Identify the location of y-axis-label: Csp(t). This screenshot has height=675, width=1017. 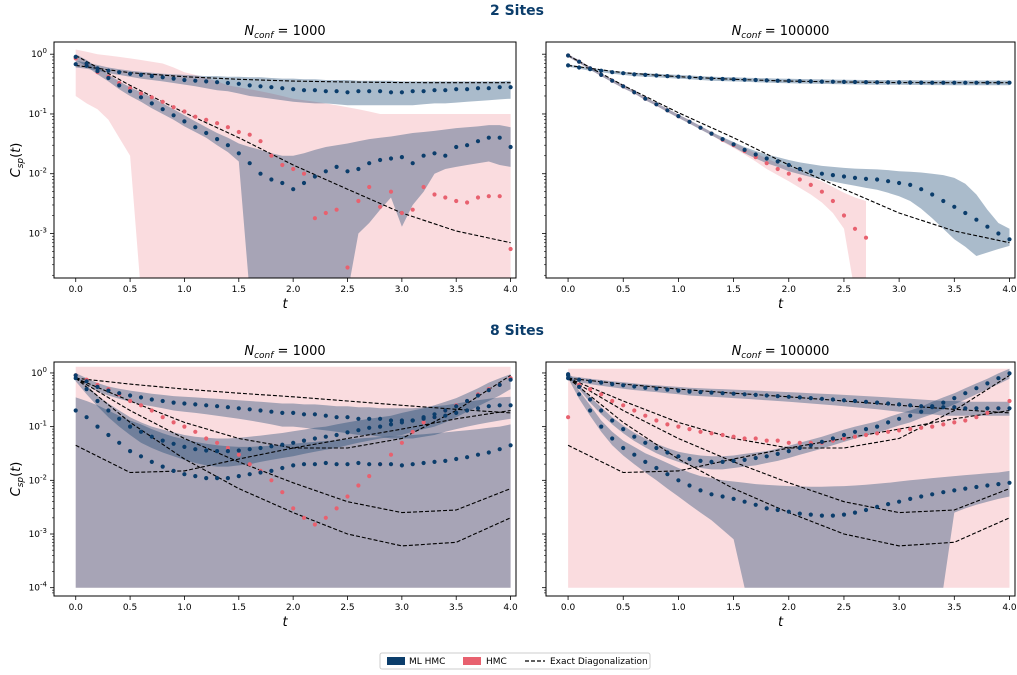
(17, 160).